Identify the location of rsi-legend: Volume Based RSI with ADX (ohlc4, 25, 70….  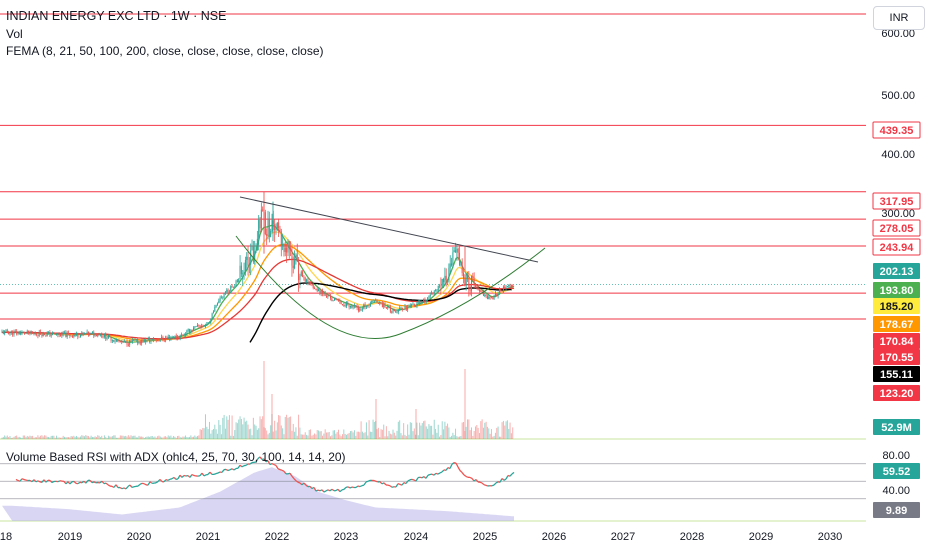
(176, 457).